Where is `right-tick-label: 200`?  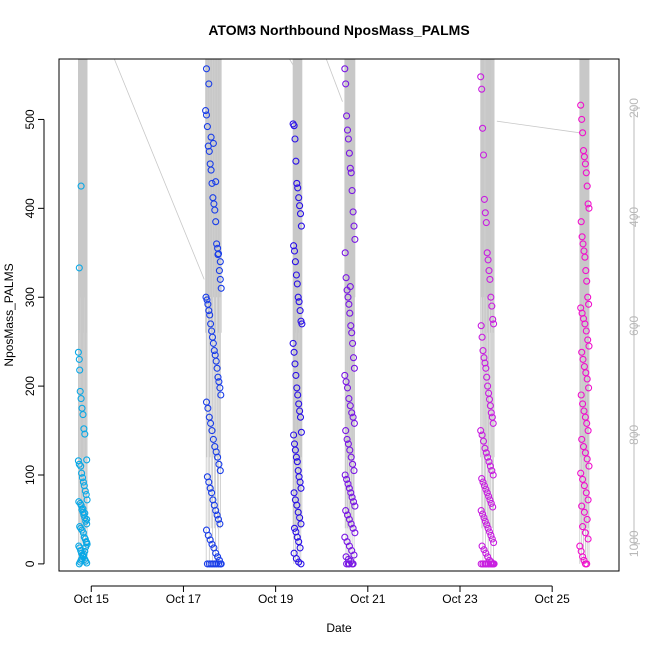
right-tick-label: 200 is located at coordinates (634, 108).